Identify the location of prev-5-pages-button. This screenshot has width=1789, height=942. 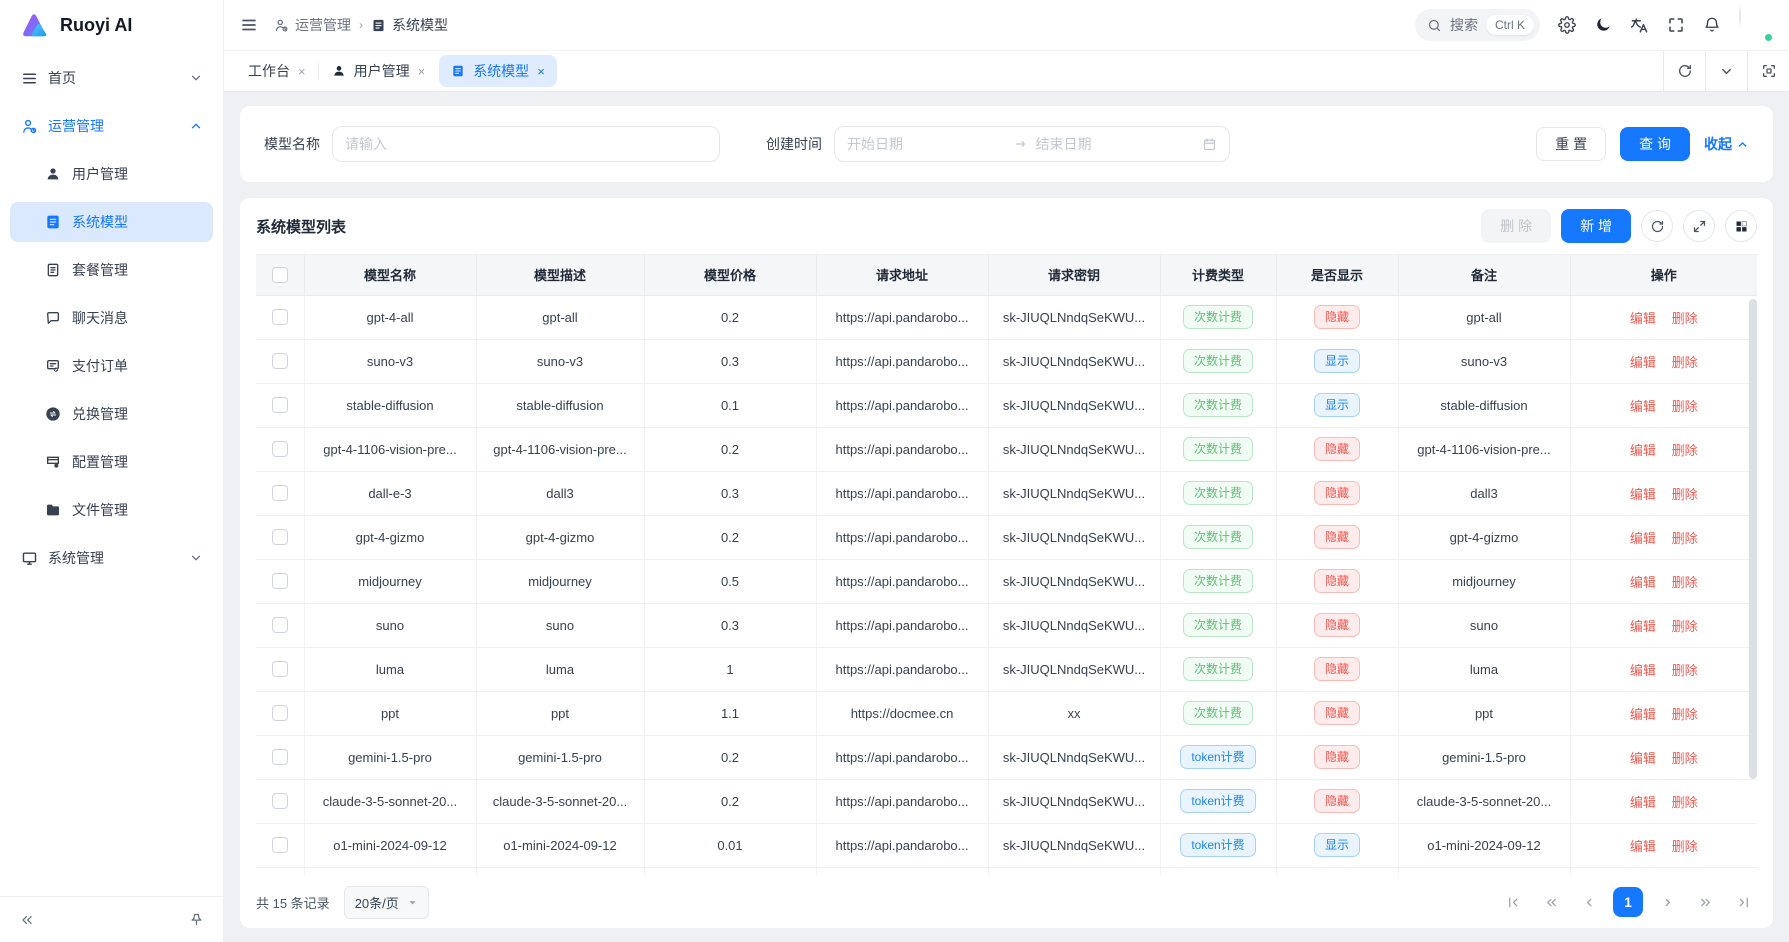
(1551, 902).